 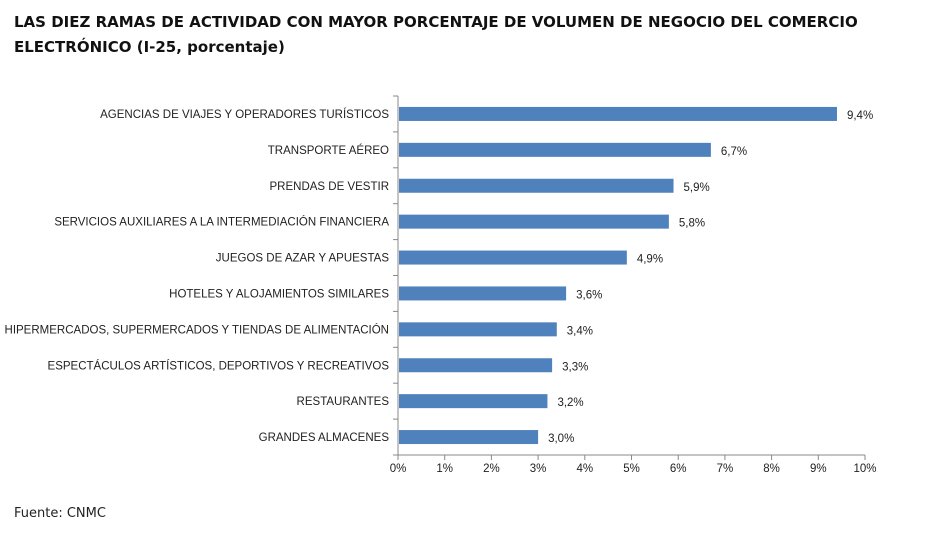 I want to click on source-note: Fuente: CNMC, so click(x=60, y=513).